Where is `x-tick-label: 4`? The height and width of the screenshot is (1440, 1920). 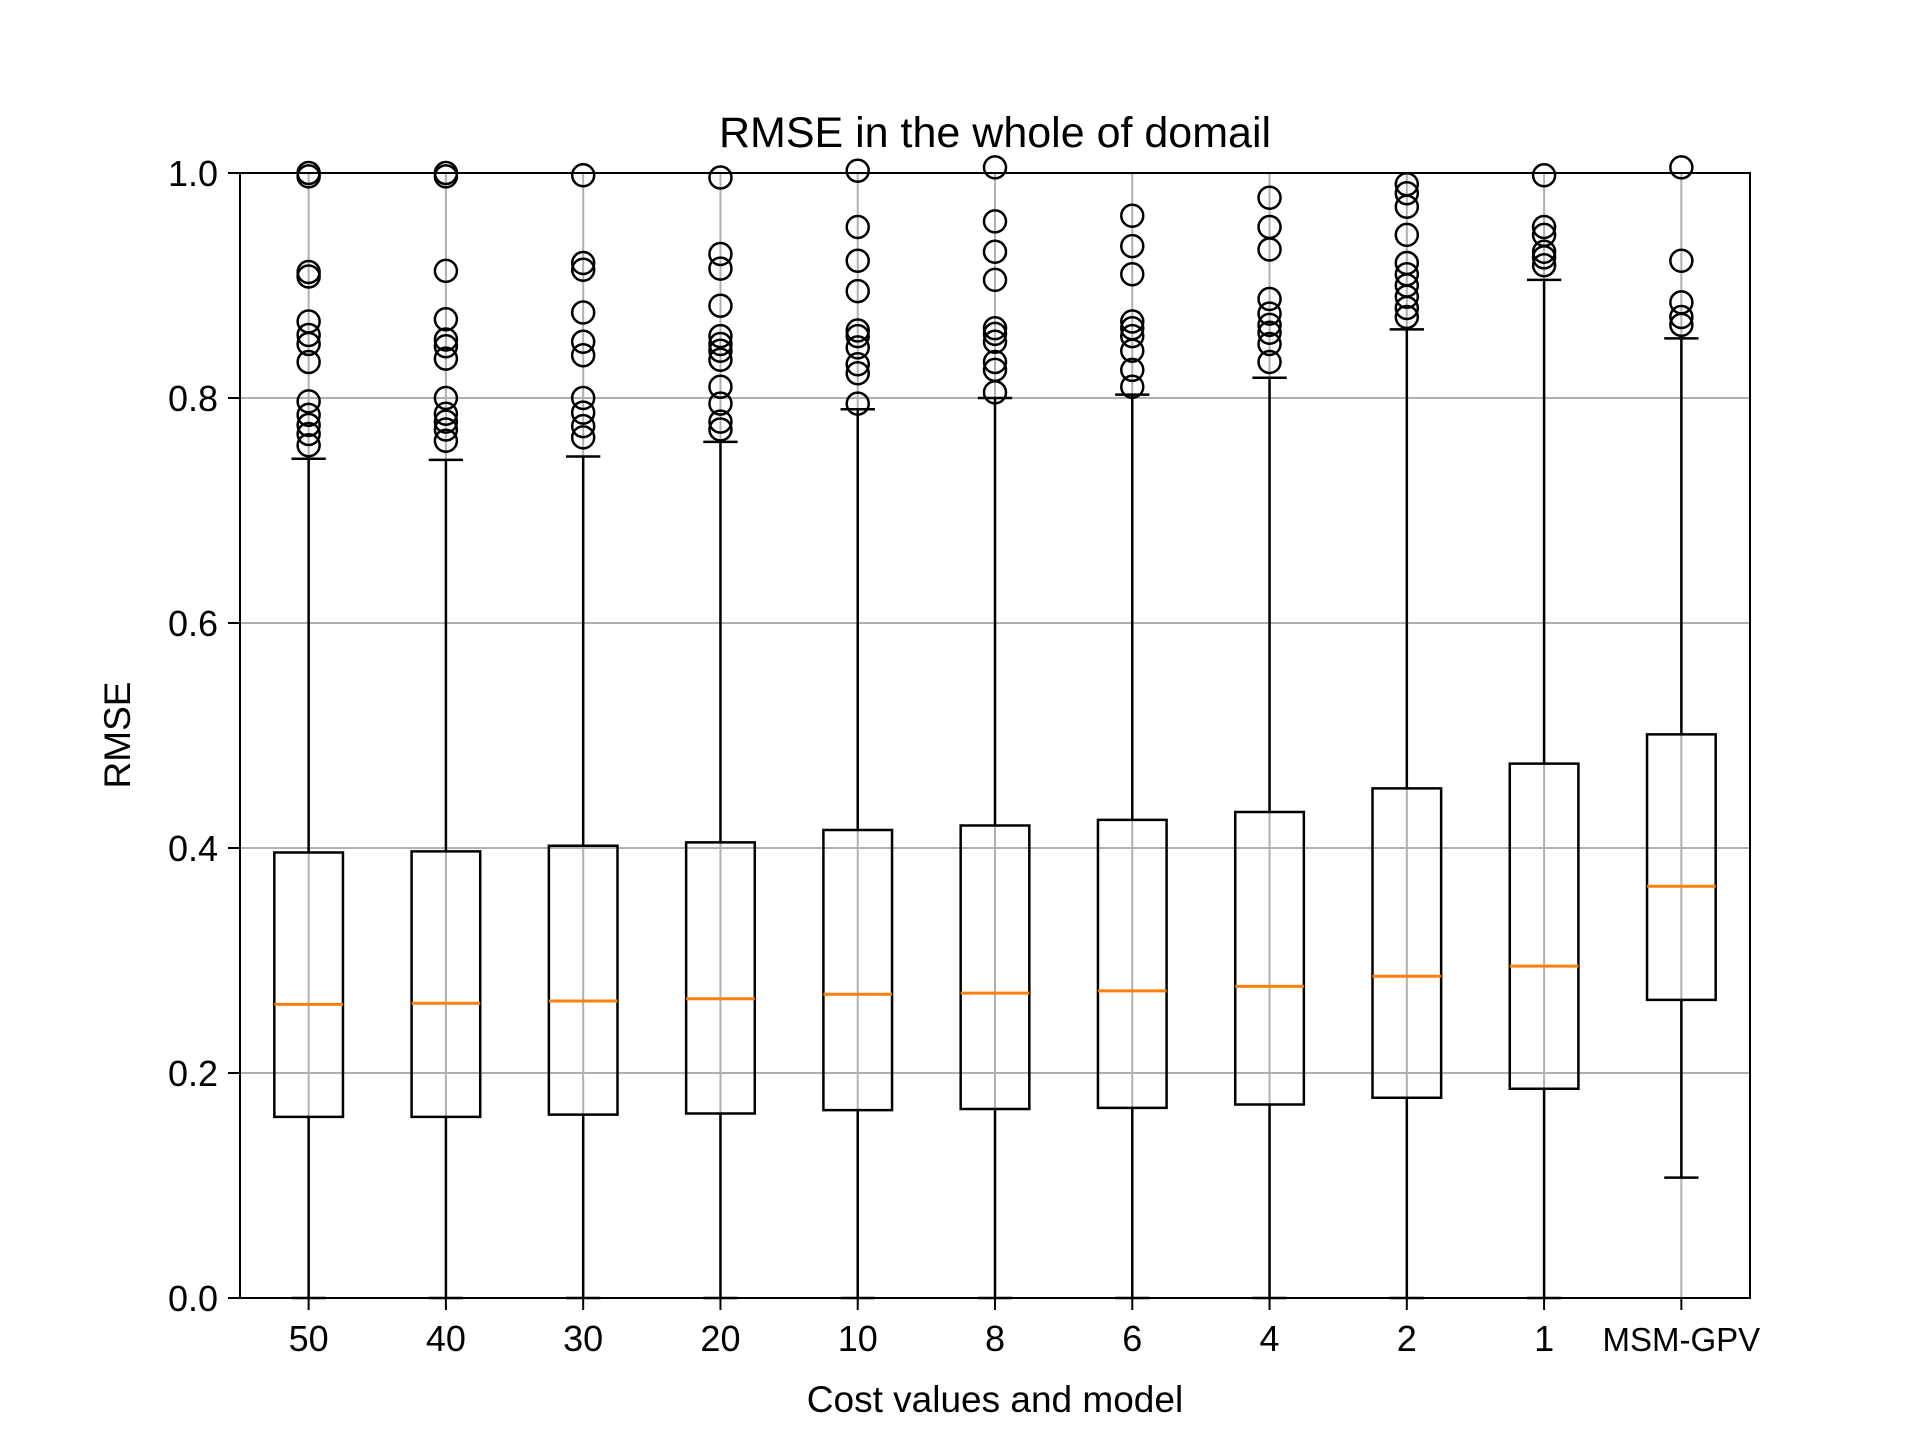
x-tick-label: 4 is located at coordinates (1270, 1338).